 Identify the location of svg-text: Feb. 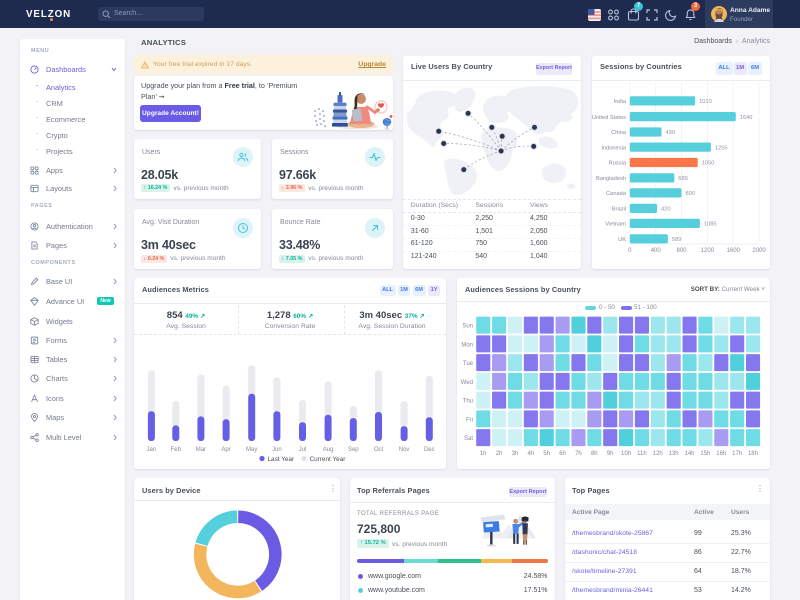
(176, 450).